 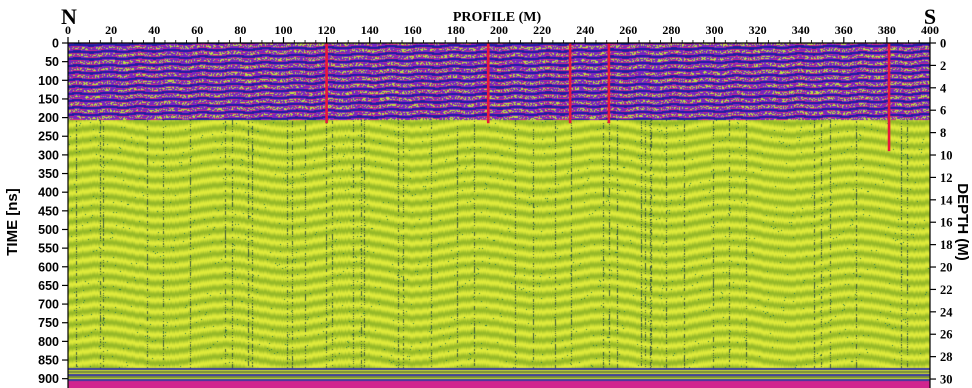 What do you see at coordinates (801, 30) in the screenshot?
I see `x-tick-label: 340` at bounding box center [801, 30].